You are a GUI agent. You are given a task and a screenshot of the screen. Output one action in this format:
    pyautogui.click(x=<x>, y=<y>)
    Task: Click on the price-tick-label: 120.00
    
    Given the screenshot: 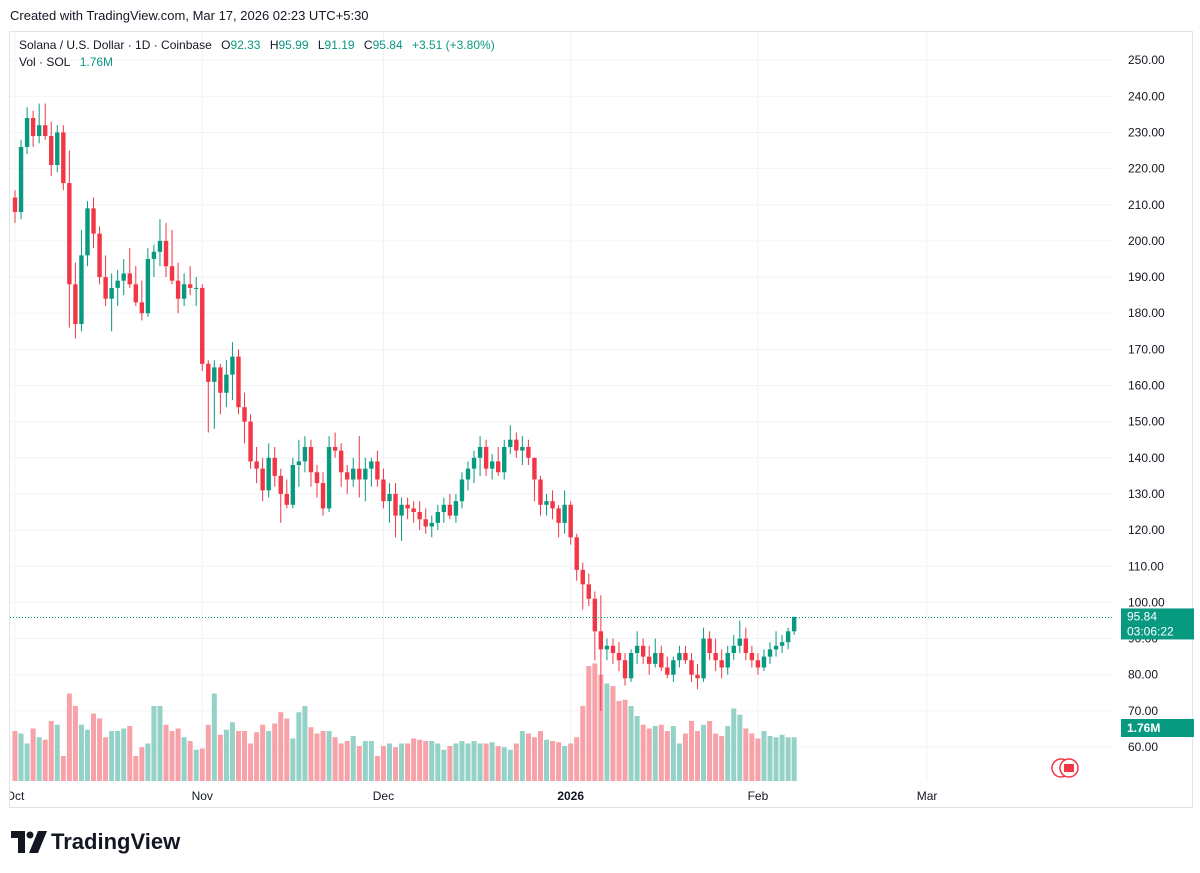 What is the action you would take?
    pyautogui.click(x=1146, y=530)
    